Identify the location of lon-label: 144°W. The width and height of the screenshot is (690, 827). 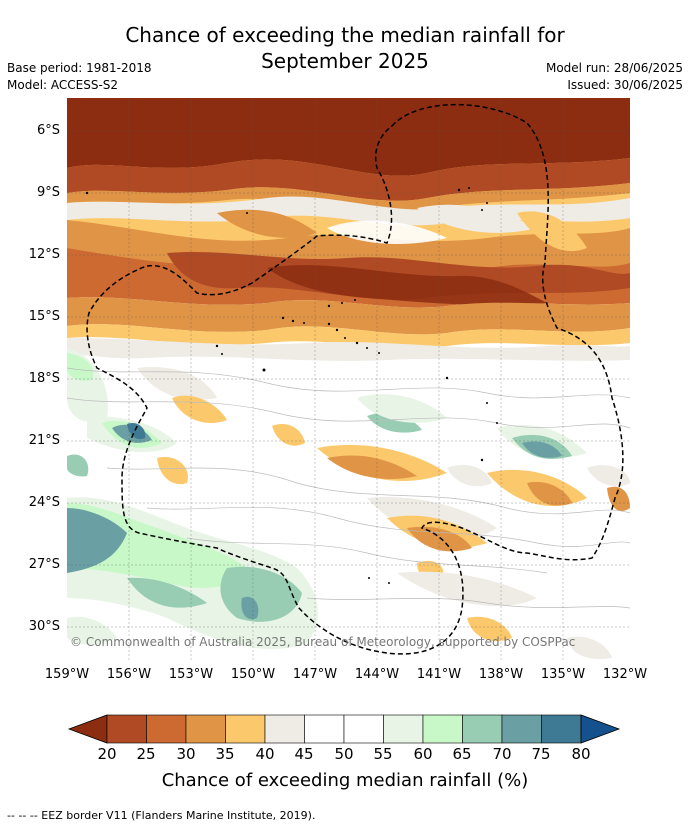
(377, 674).